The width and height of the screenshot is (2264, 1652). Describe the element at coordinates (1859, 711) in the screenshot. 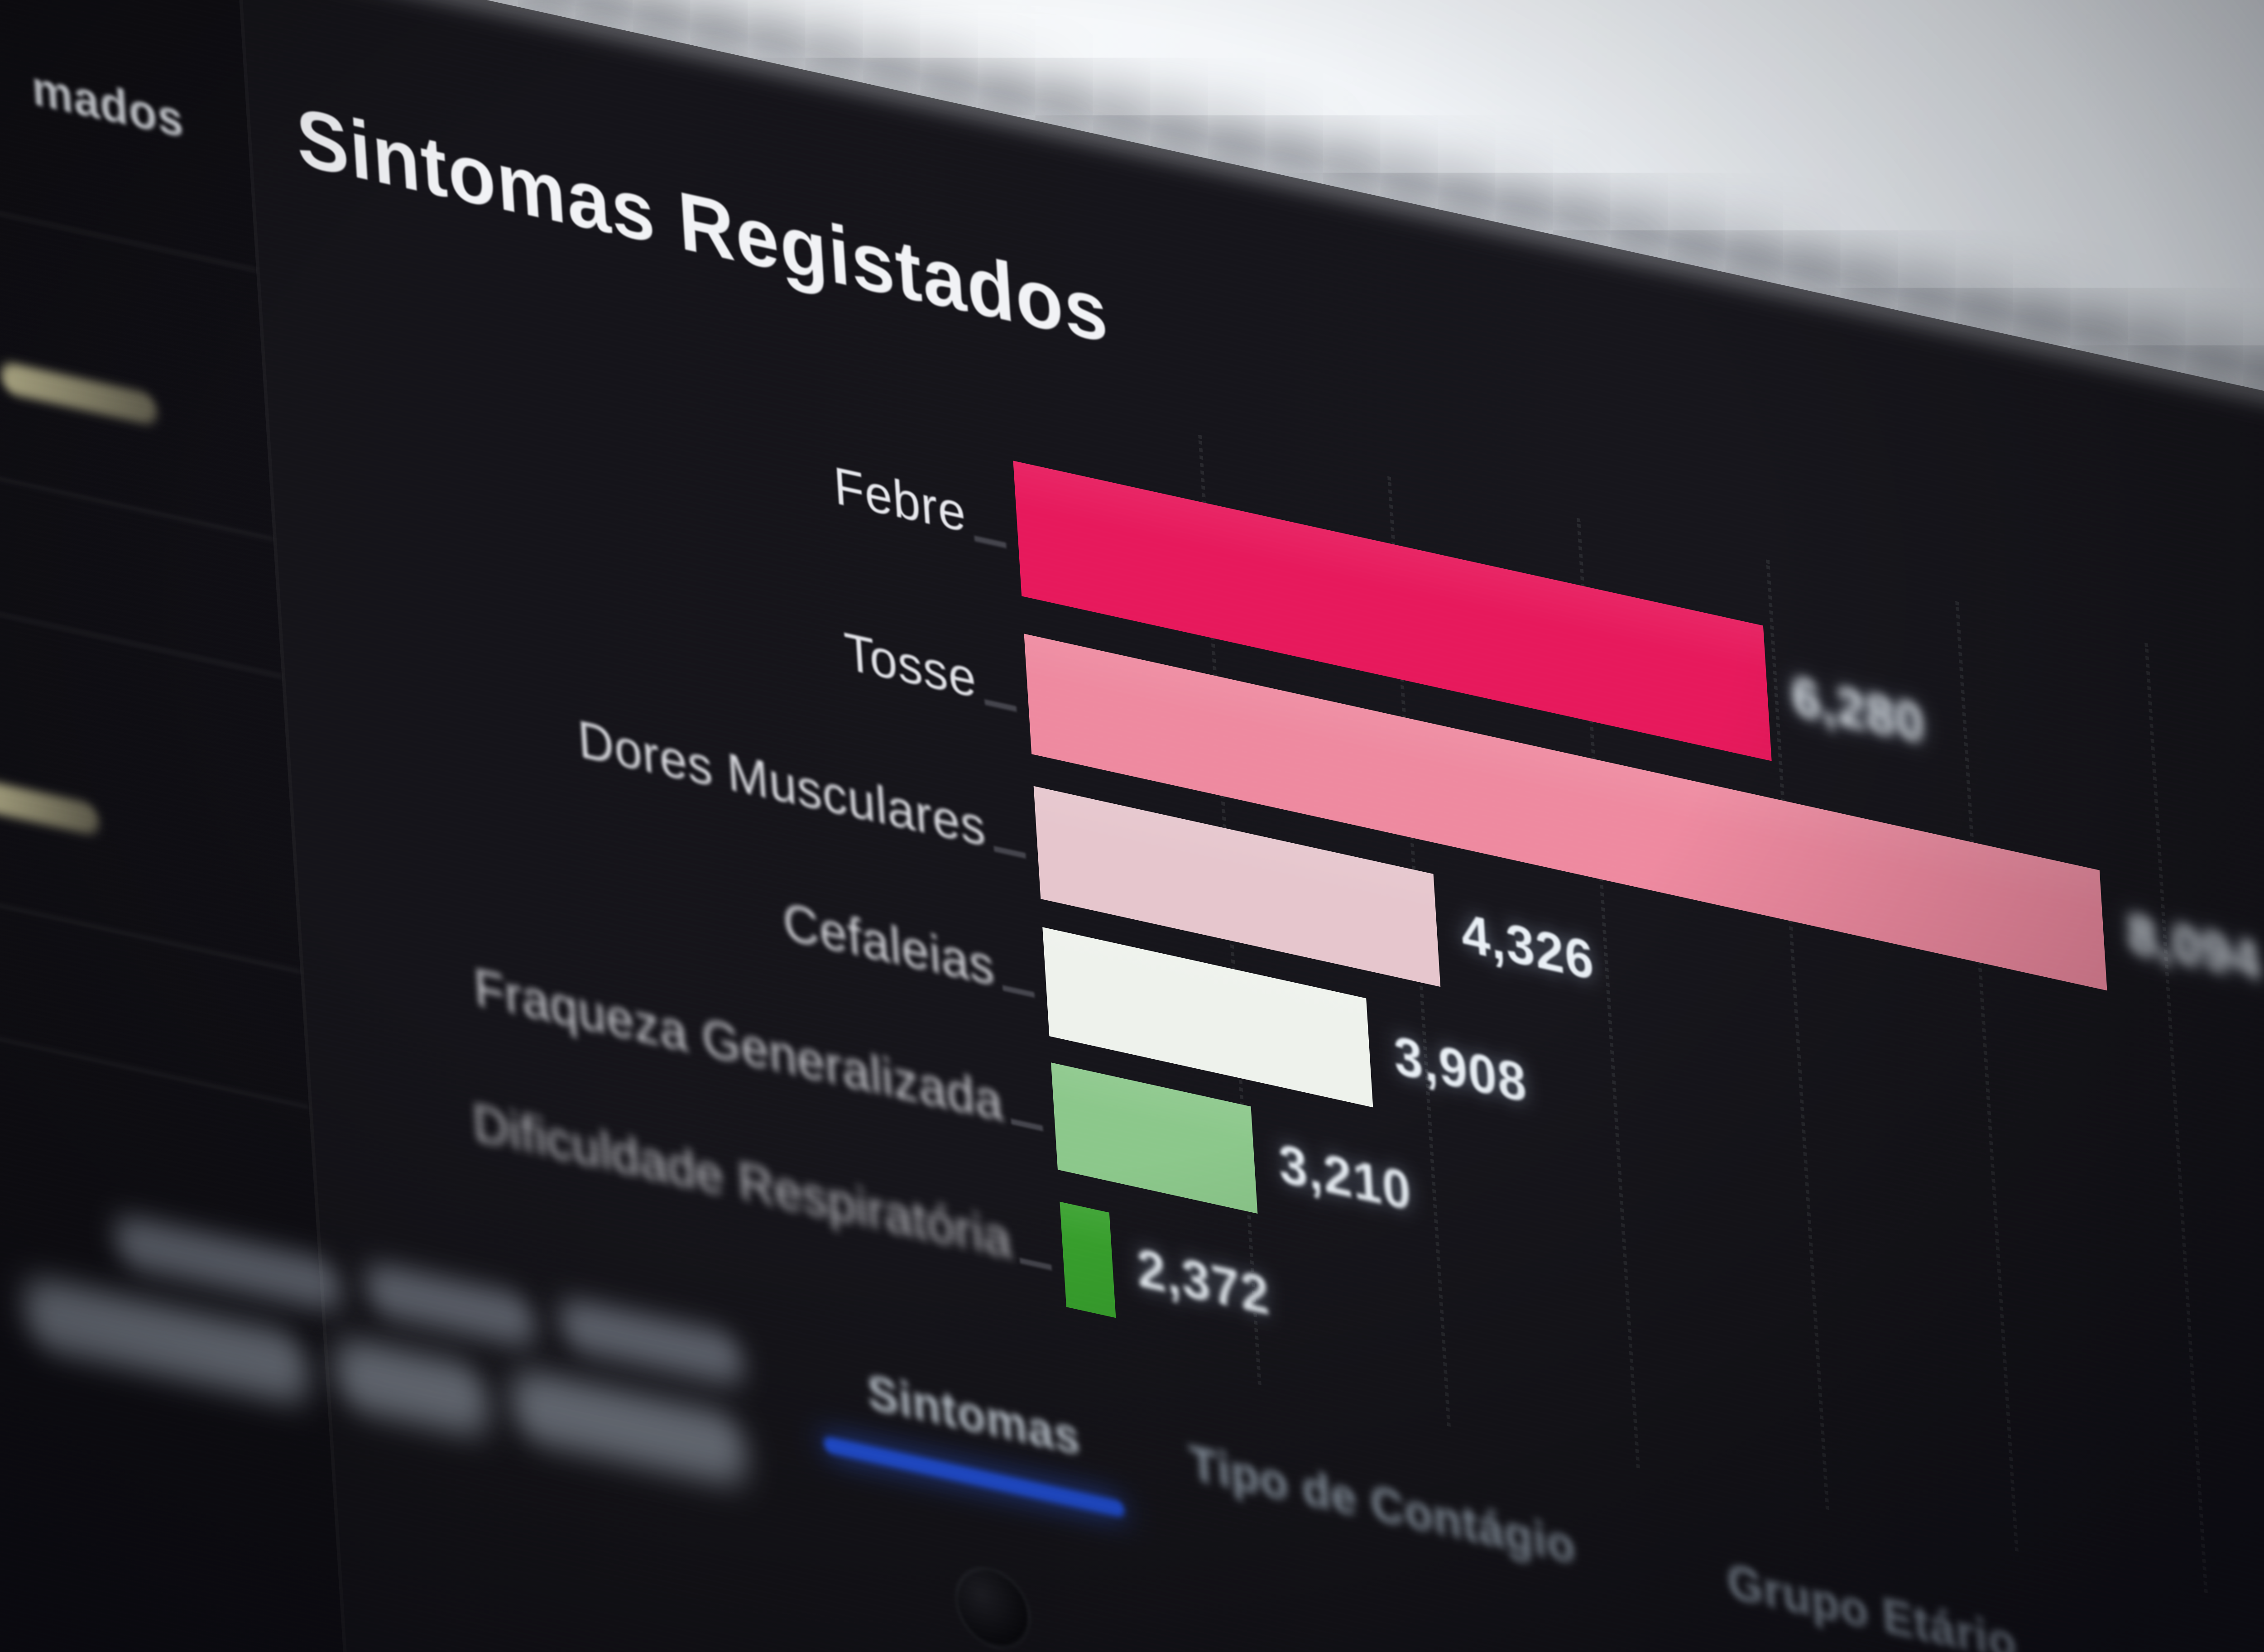

I see `value-label-febre: 6,280` at that location.